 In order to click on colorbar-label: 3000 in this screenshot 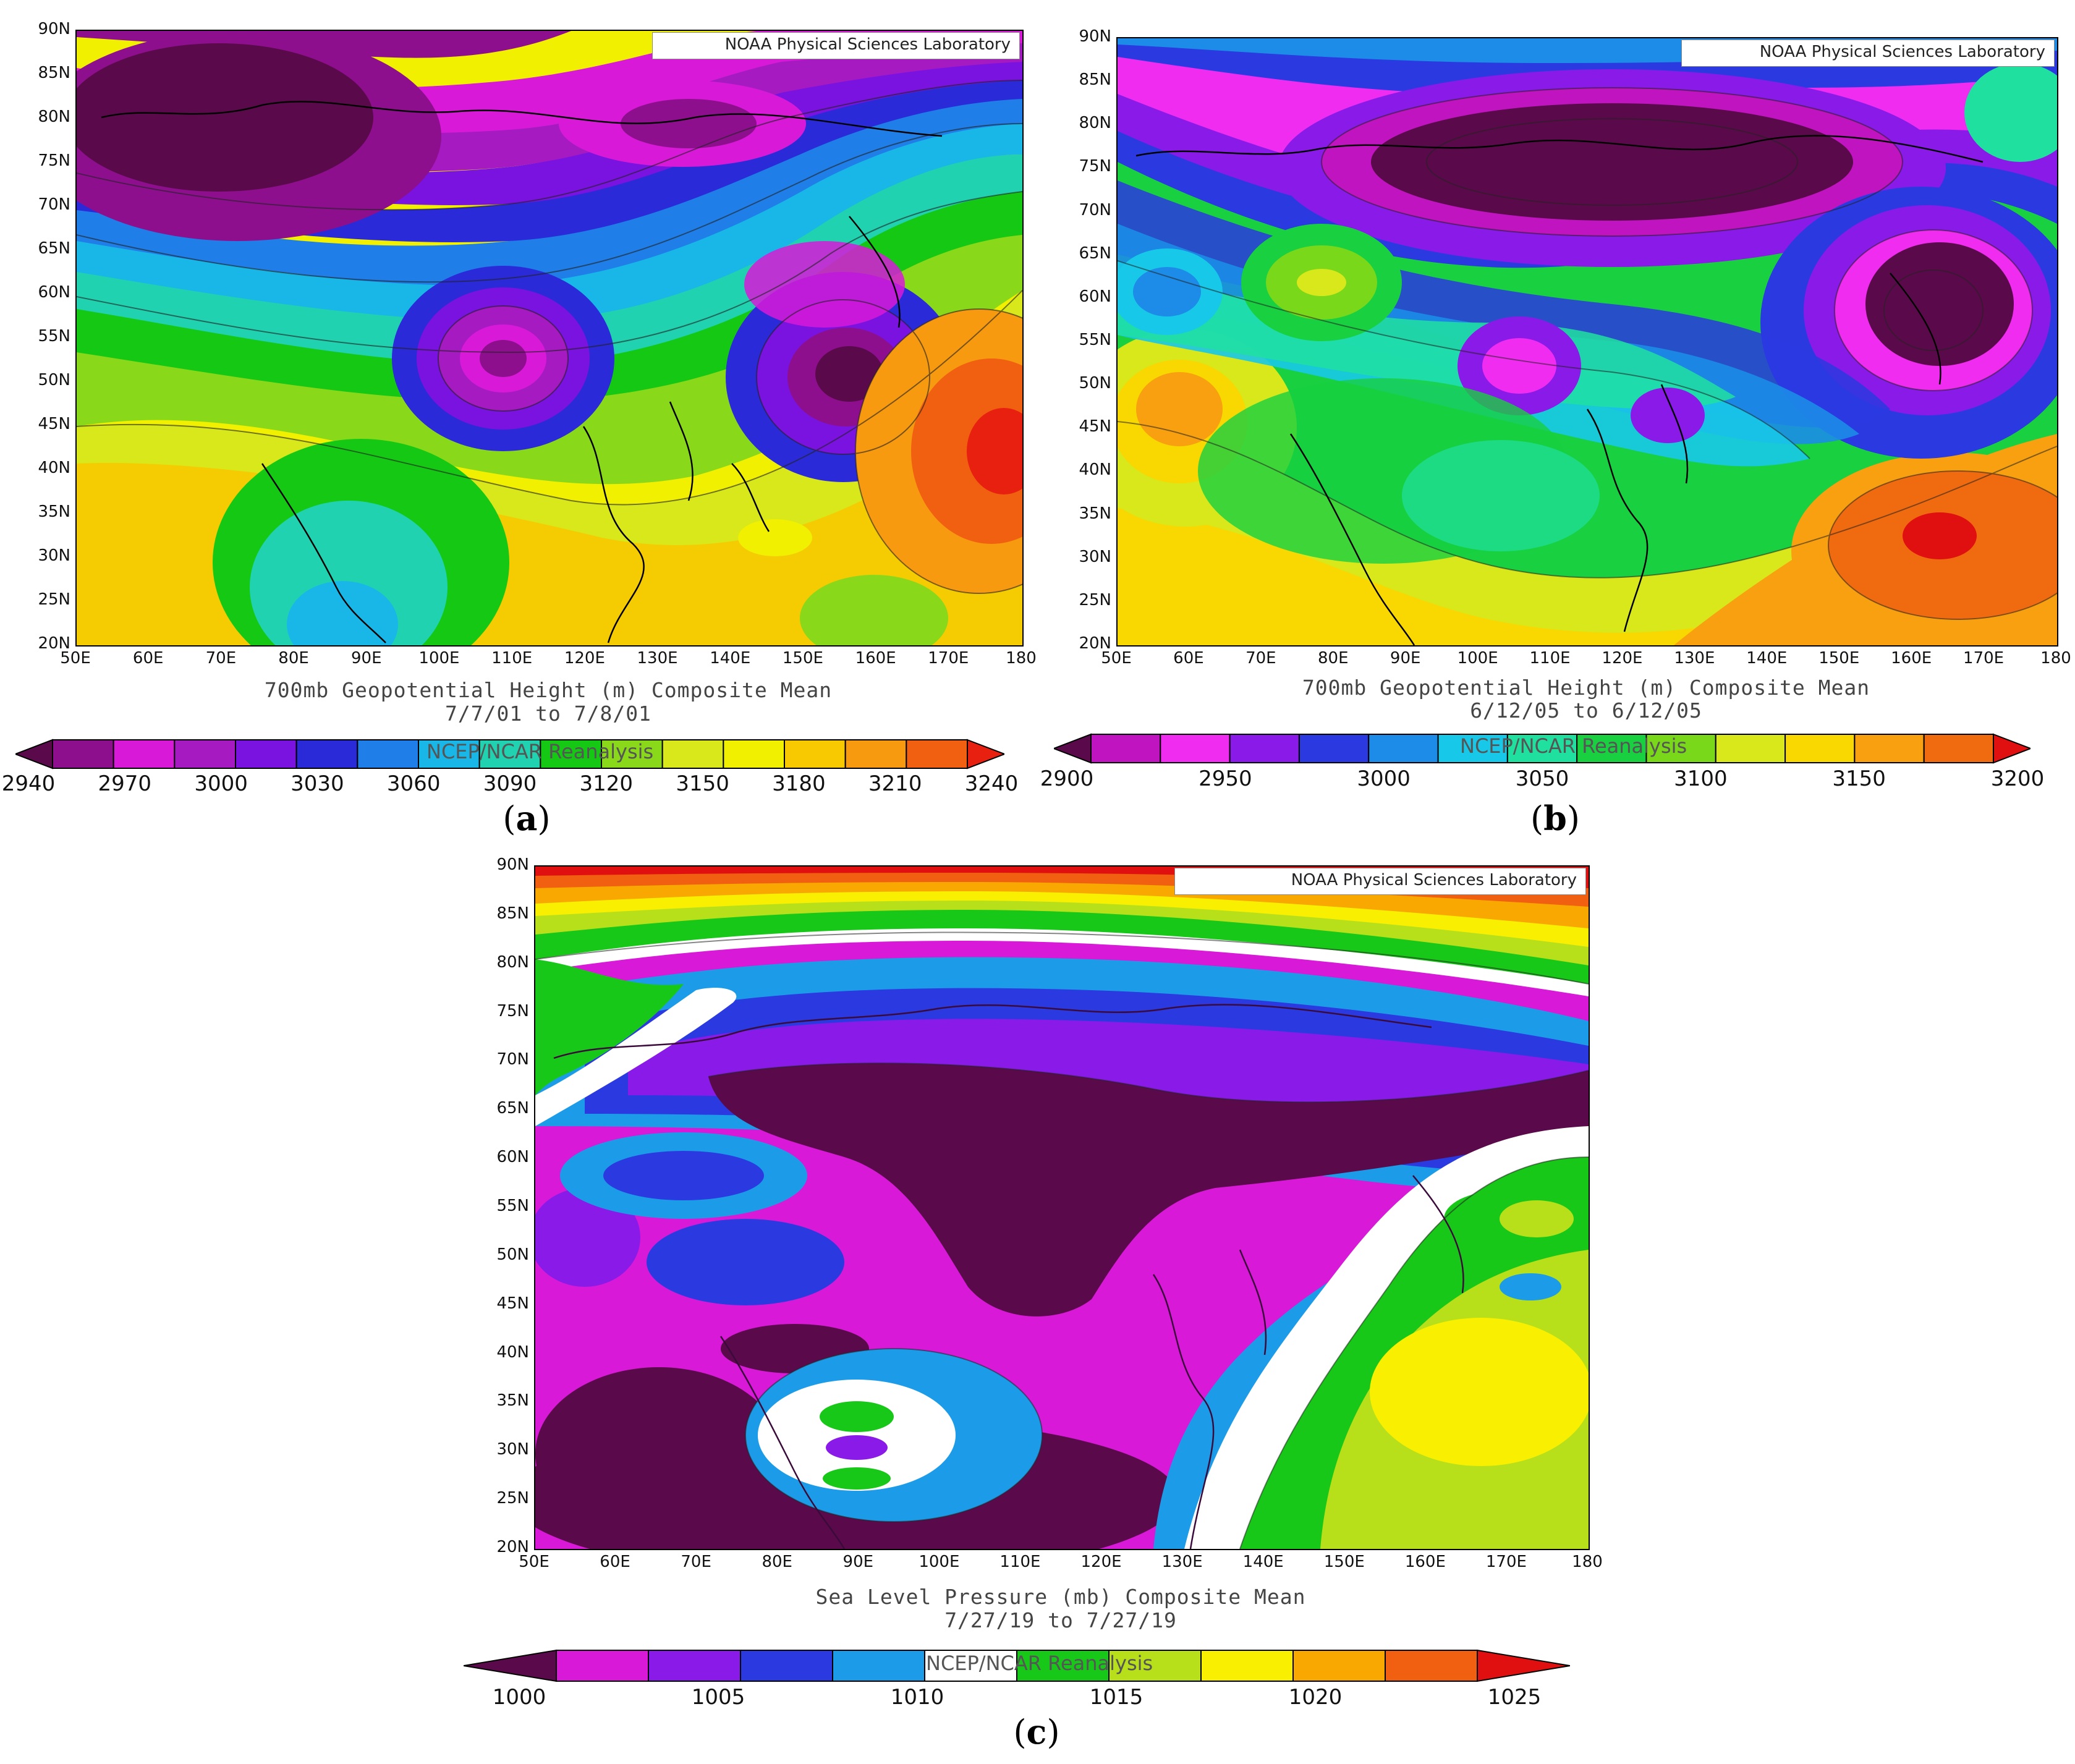, I will do `click(1384, 778)`.